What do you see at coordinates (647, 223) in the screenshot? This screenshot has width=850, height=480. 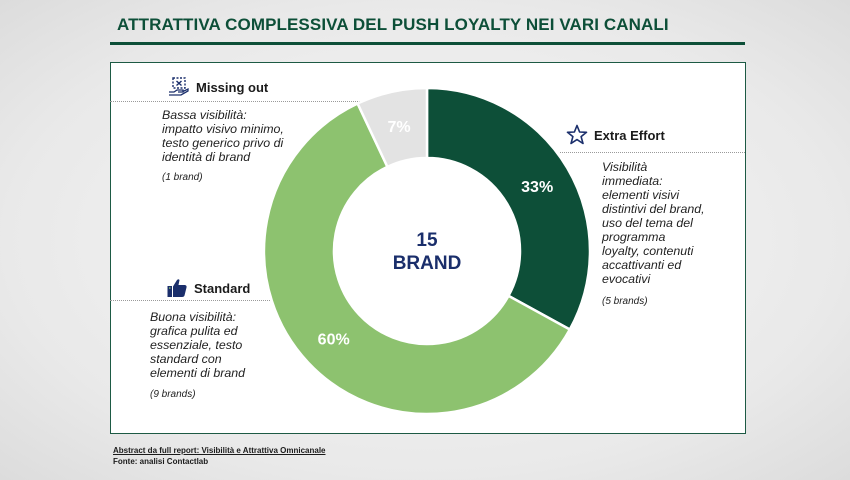 I see `desc-line: uso del tema del` at bounding box center [647, 223].